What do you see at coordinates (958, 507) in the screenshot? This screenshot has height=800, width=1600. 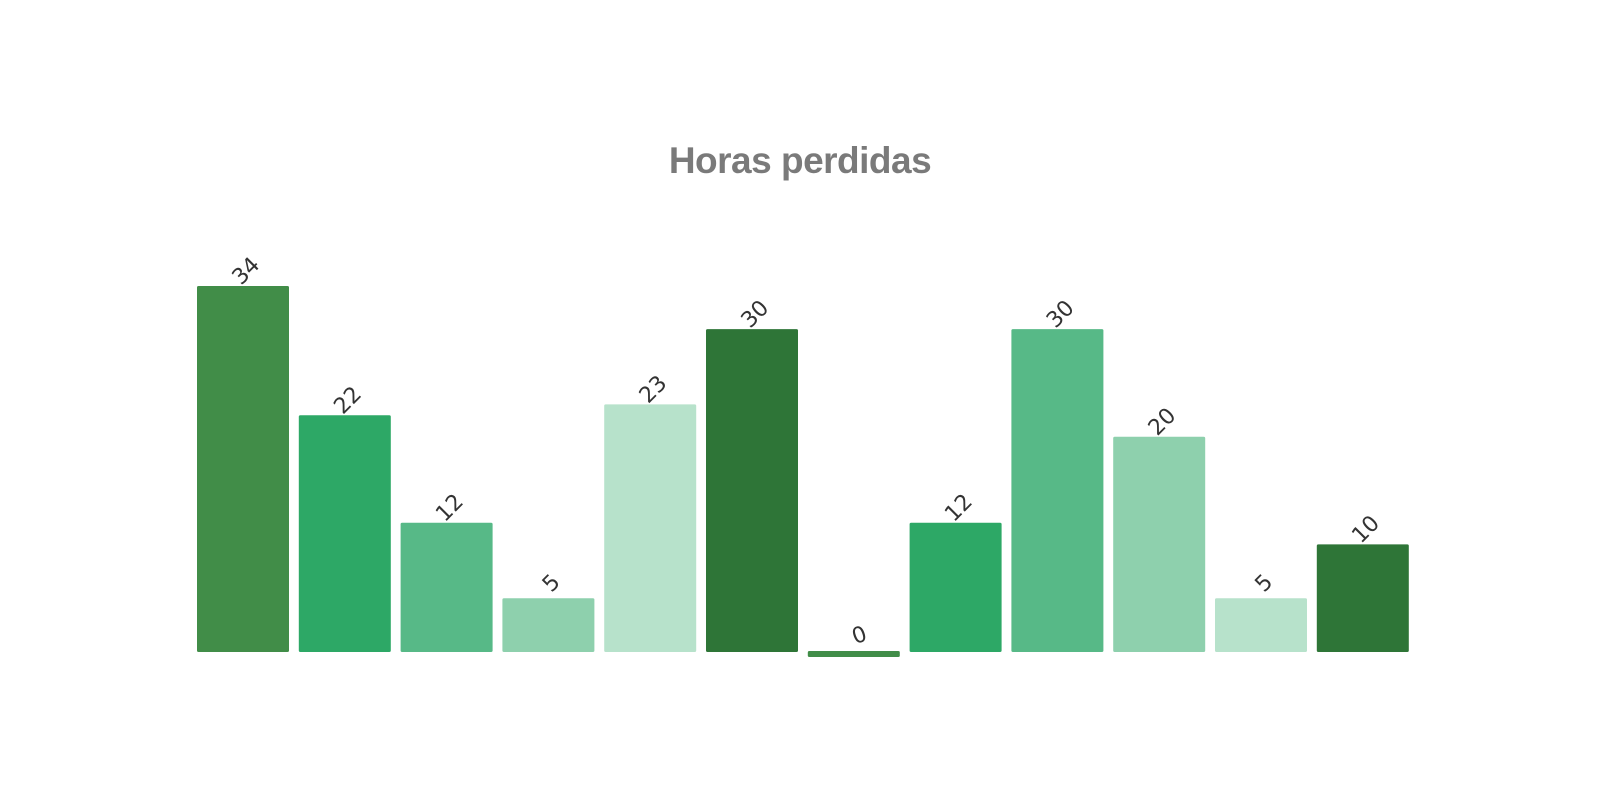 I see `bar-value-label-8: 12` at bounding box center [958, 507].